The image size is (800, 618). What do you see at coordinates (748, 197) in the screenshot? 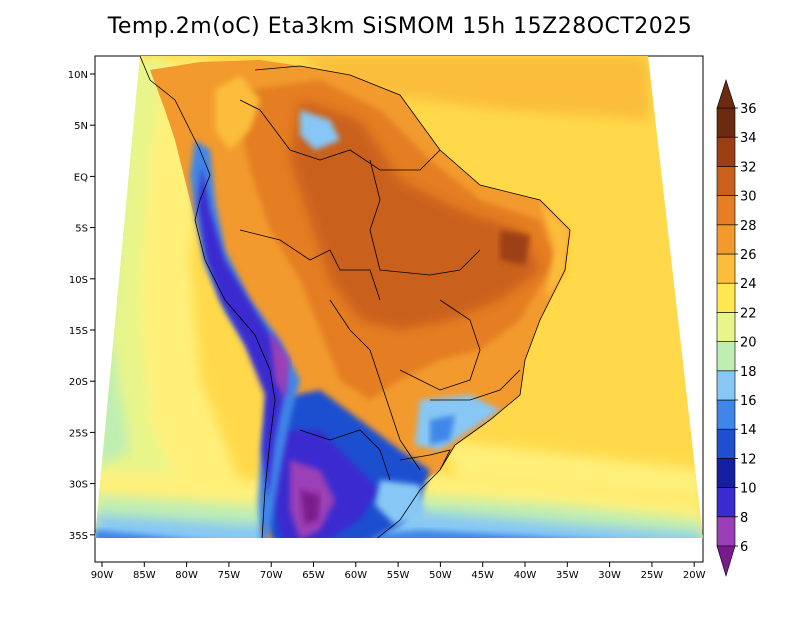
I see `colorbar-label: 30` at bounding box center [748, 197].